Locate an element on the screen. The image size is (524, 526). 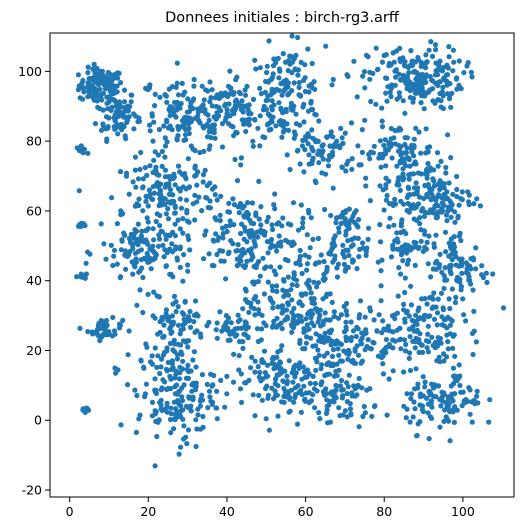
x-tick-label: 60 is located at coordinates (306, 511).